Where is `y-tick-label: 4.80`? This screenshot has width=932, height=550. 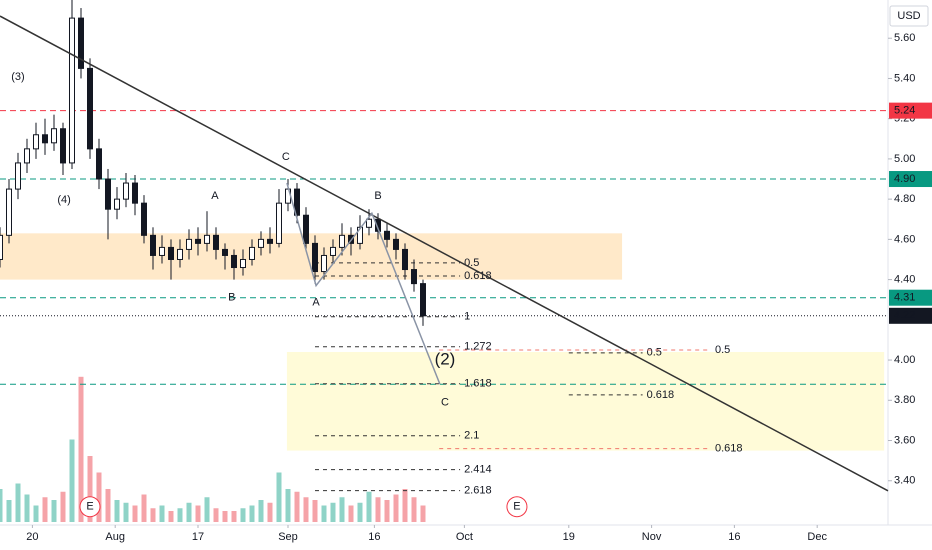 y-tick-label: 4.80 is located at coordinates (904, 199).